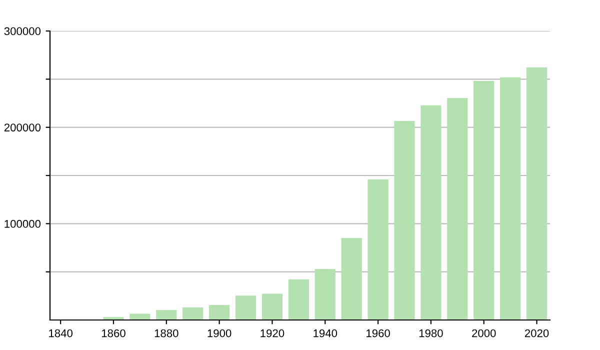 This screenshot has width=600, height=350. What do you see at coordinates (484, 333) in the screenshot?
I see `x-tick-label: 2000` at bounding box center [484, 333].